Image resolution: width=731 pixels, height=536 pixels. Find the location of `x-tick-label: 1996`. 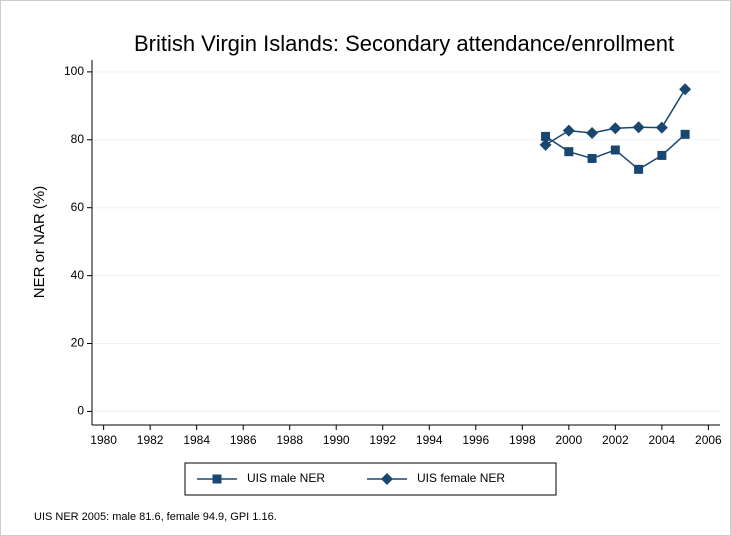

x-tick-label: 1996 is located at coordinates (475, 440).